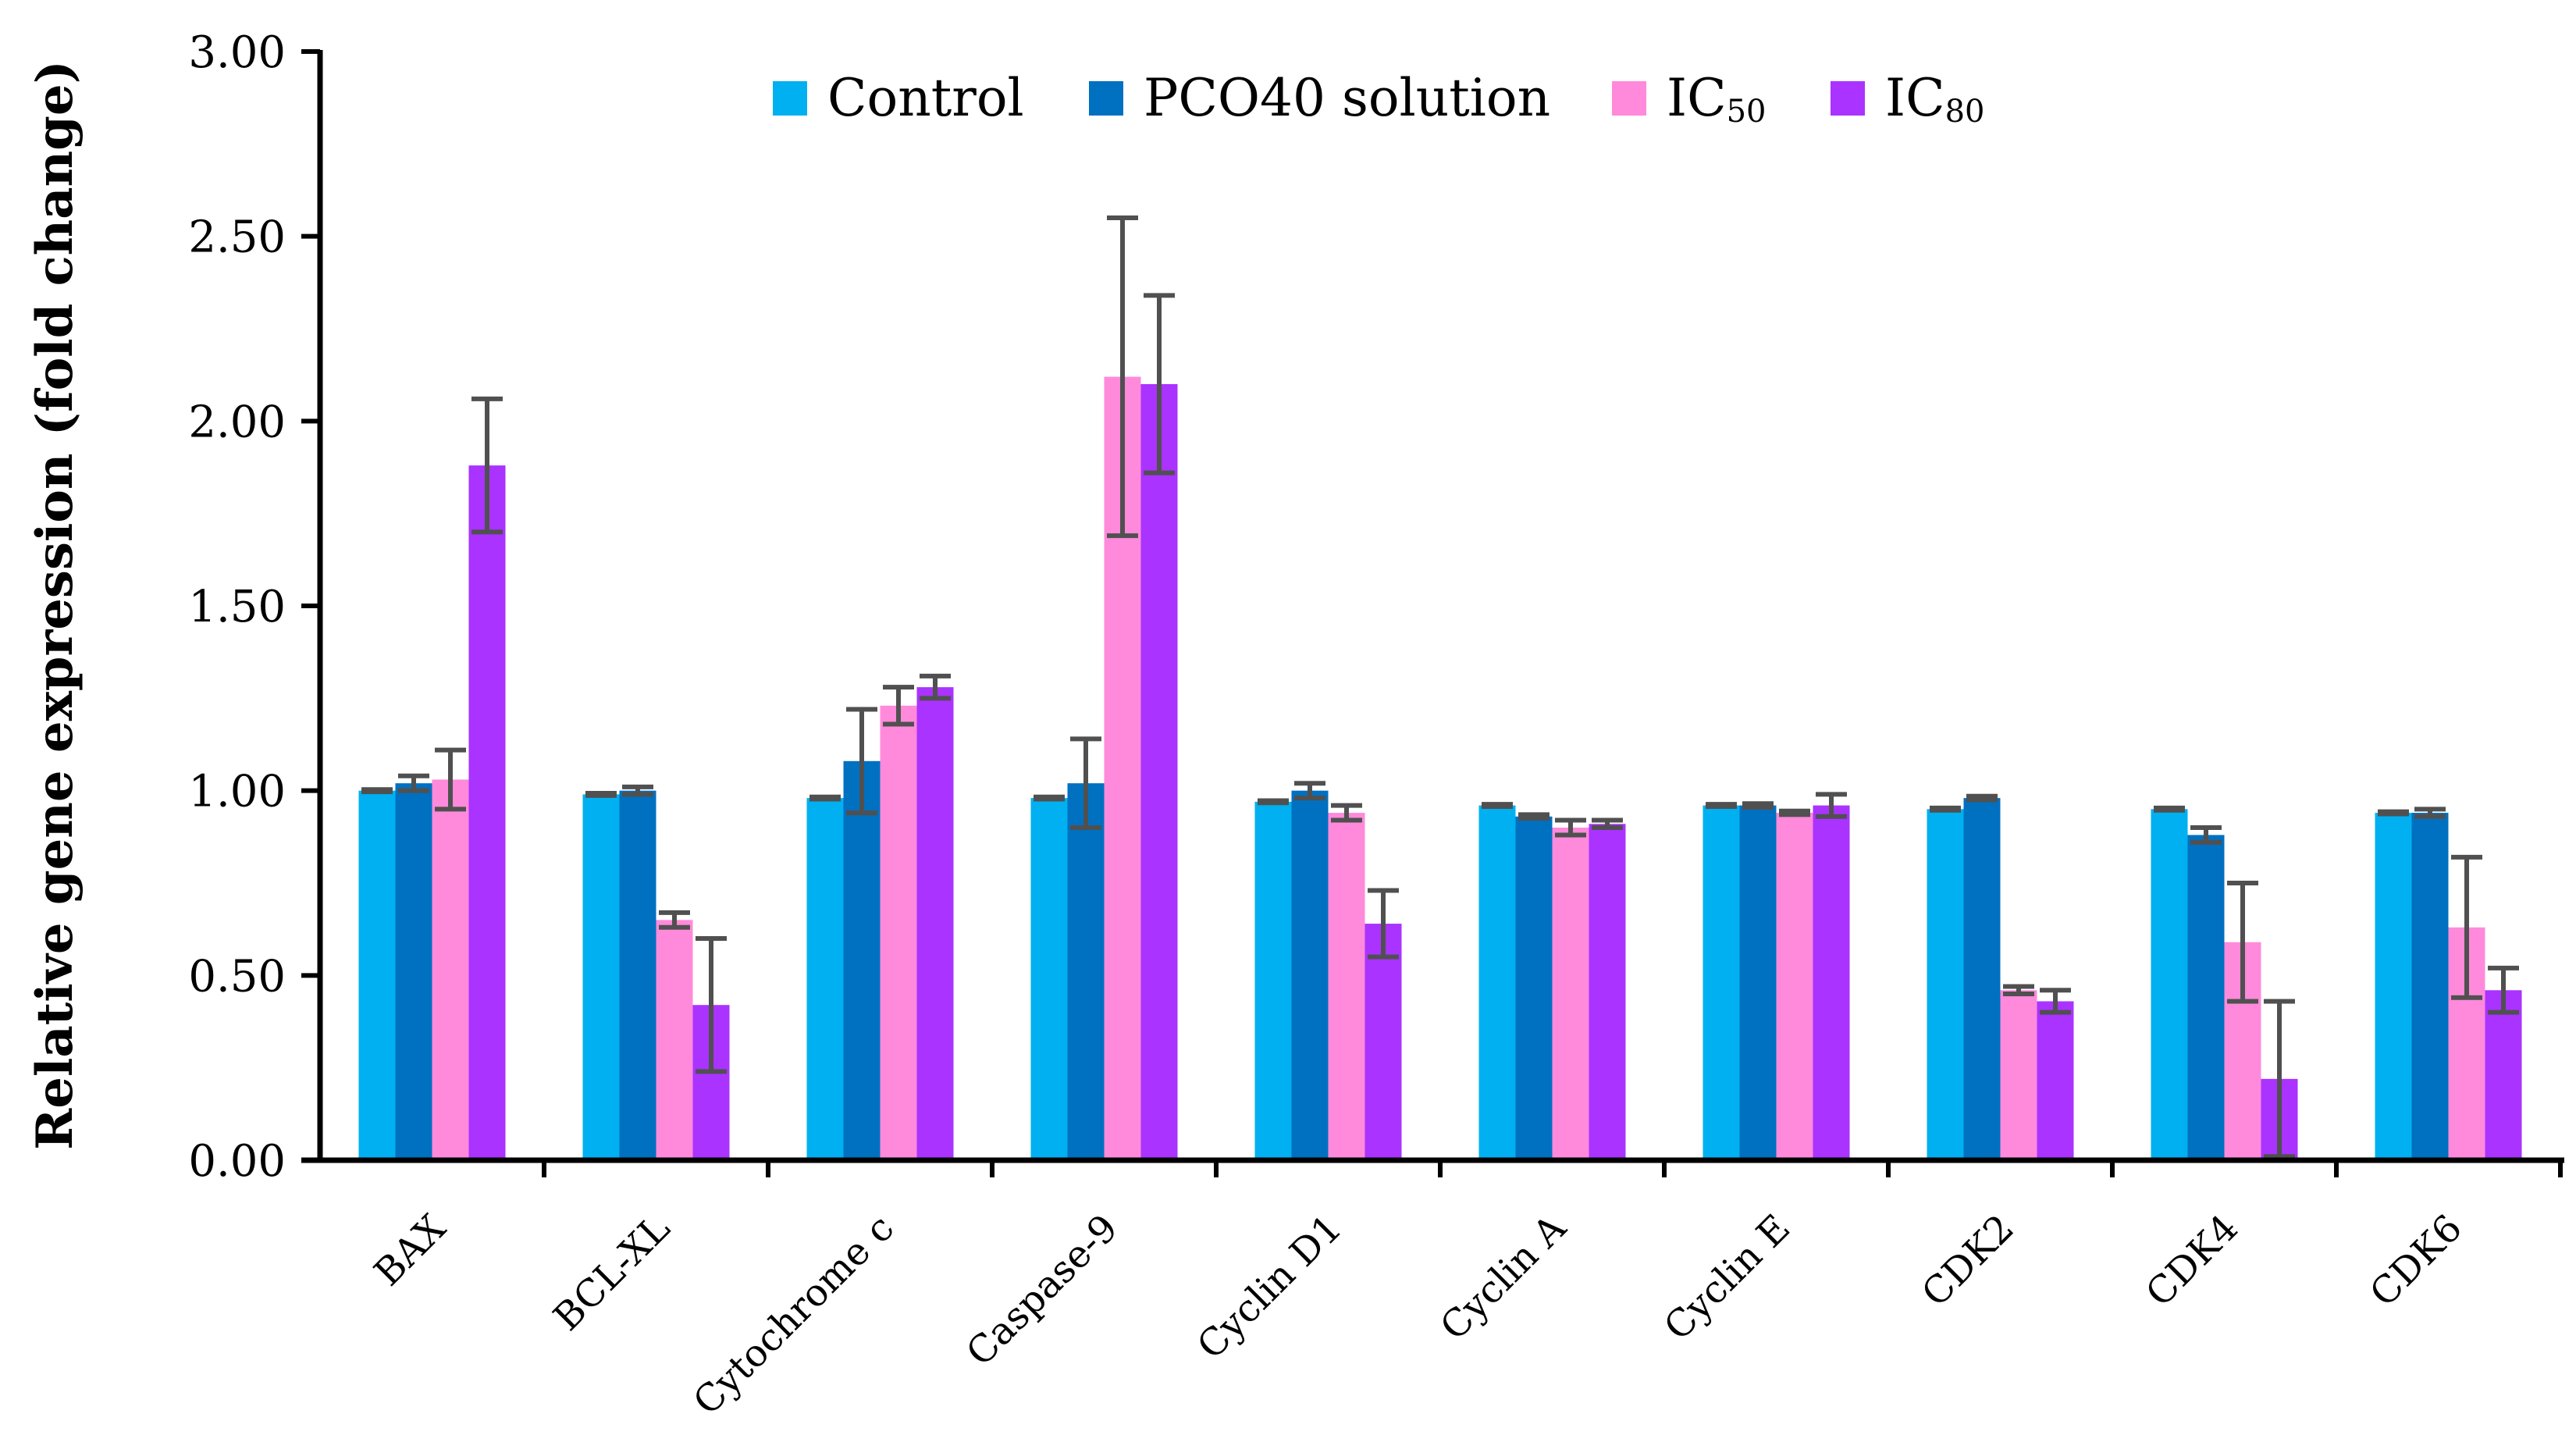 This screenshot has width=2576, height=1453. I want to click on y-tick-label: 1.50, so click(237, 607).